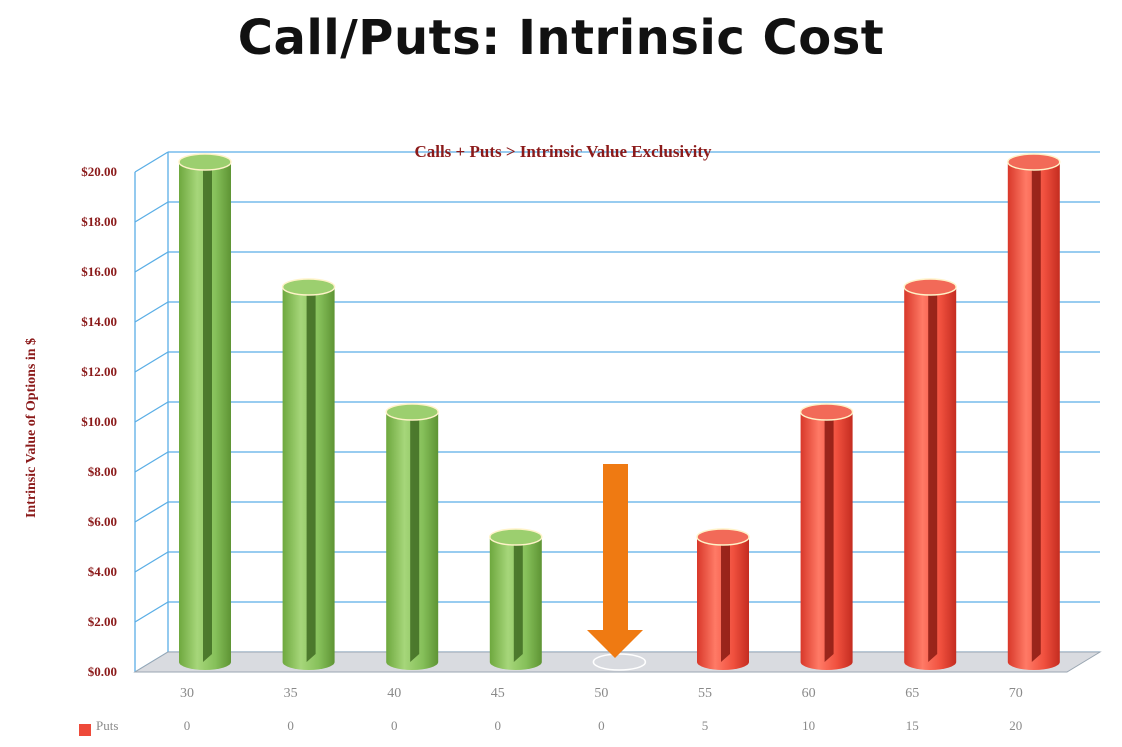 The image size is (1122, 747). Describe the element at coordinates (601, 693) in the screenshot. I see `x-tick-label: 50` at that location.